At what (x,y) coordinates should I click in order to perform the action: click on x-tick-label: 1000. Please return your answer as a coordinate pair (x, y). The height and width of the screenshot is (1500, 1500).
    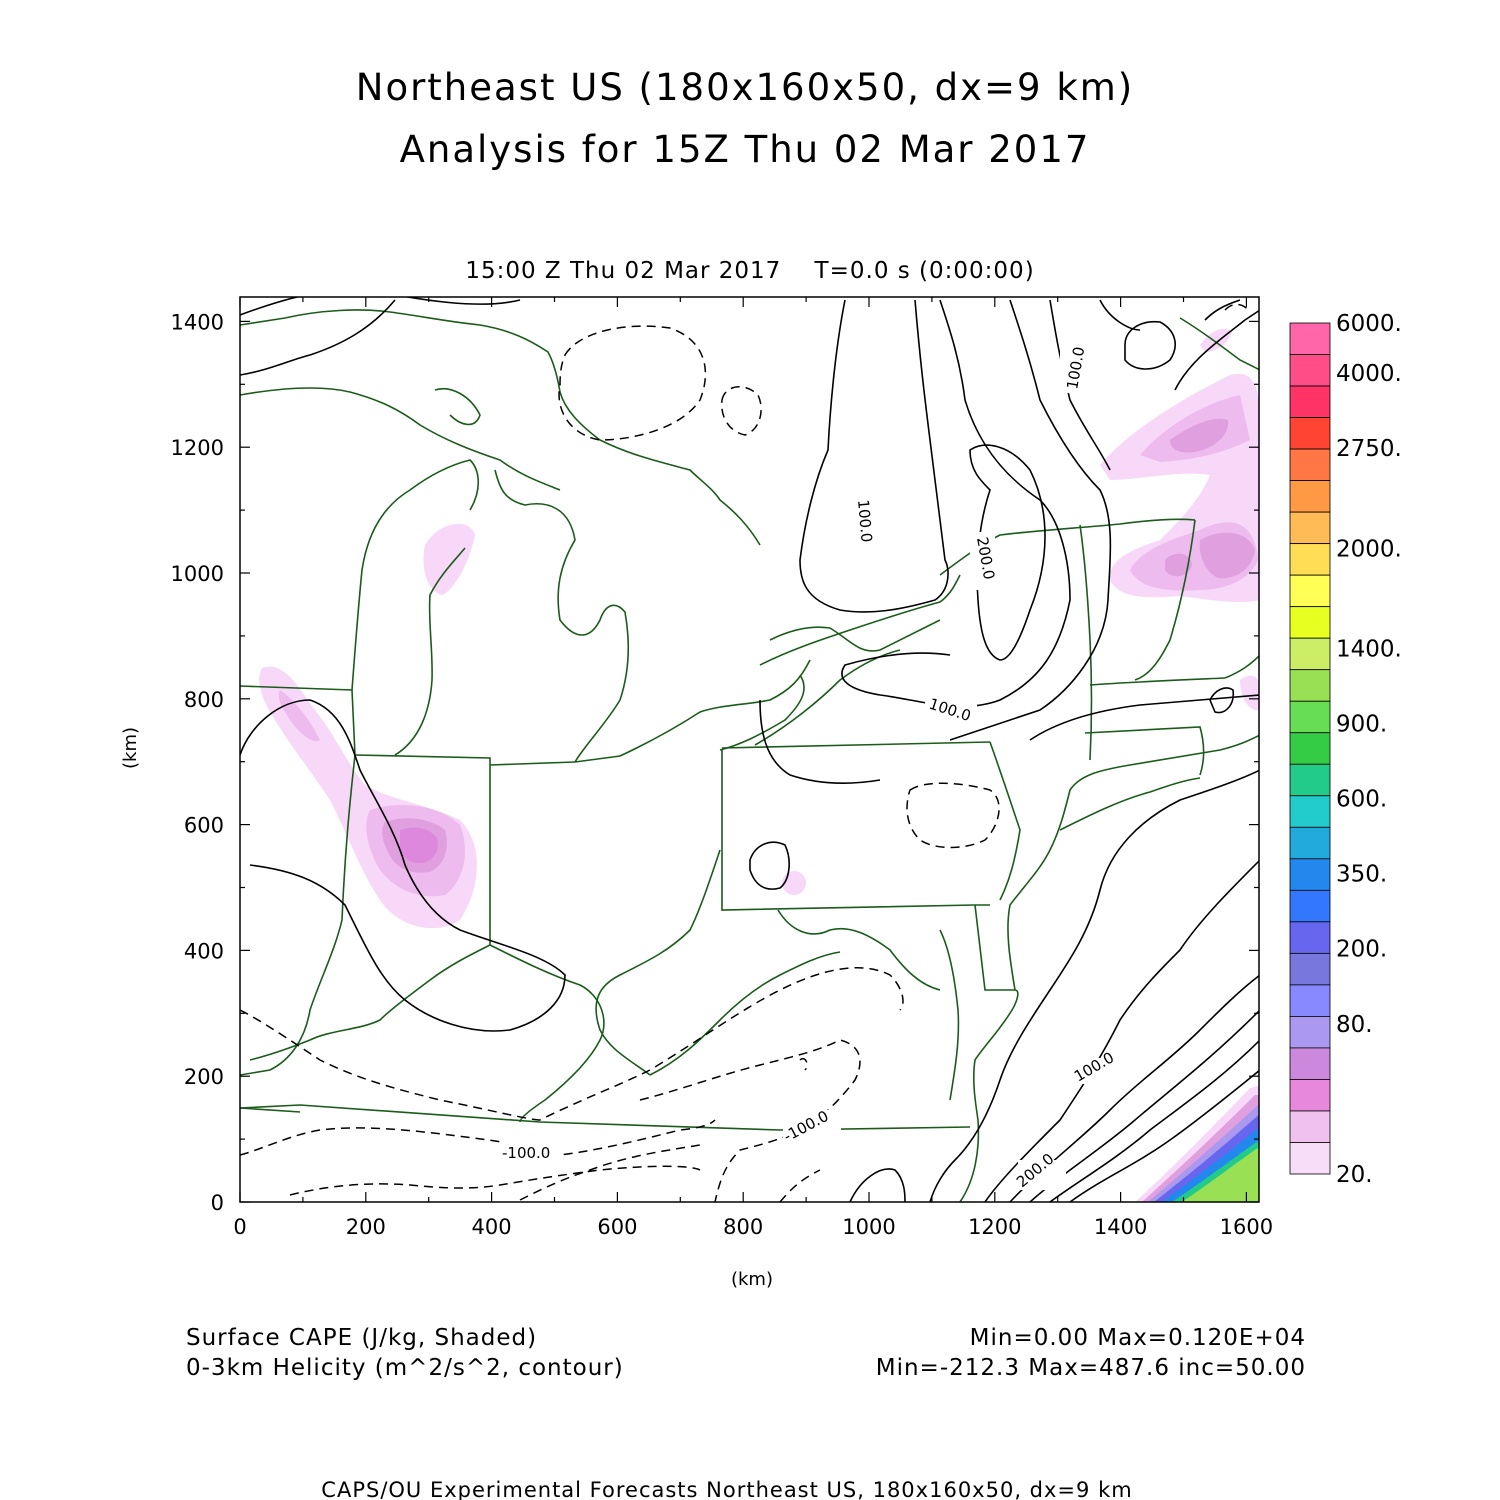
    Looking at the image, I should click on (868, 1227).